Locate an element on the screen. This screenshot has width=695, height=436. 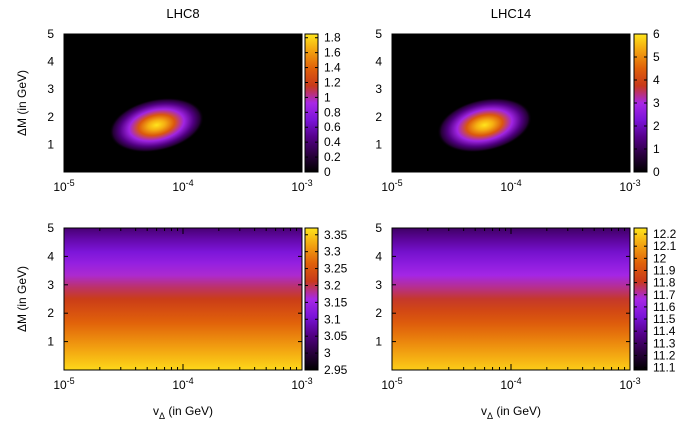
colorbar-tick-label: 3.1 is located at coordinates (332, 319).